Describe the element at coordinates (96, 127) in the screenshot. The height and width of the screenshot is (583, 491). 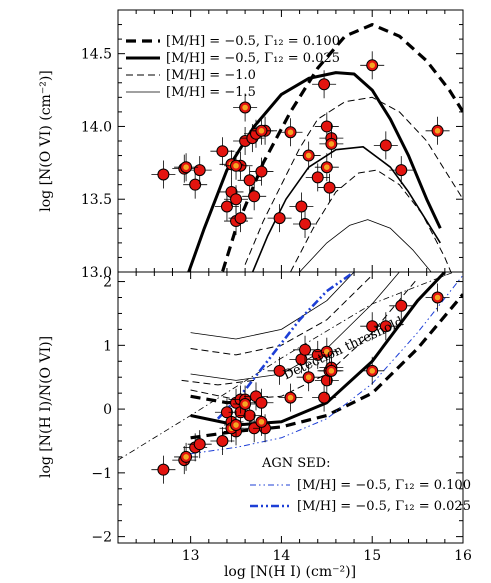
I see `top-y-tick-label-2: 14.0` at that location.